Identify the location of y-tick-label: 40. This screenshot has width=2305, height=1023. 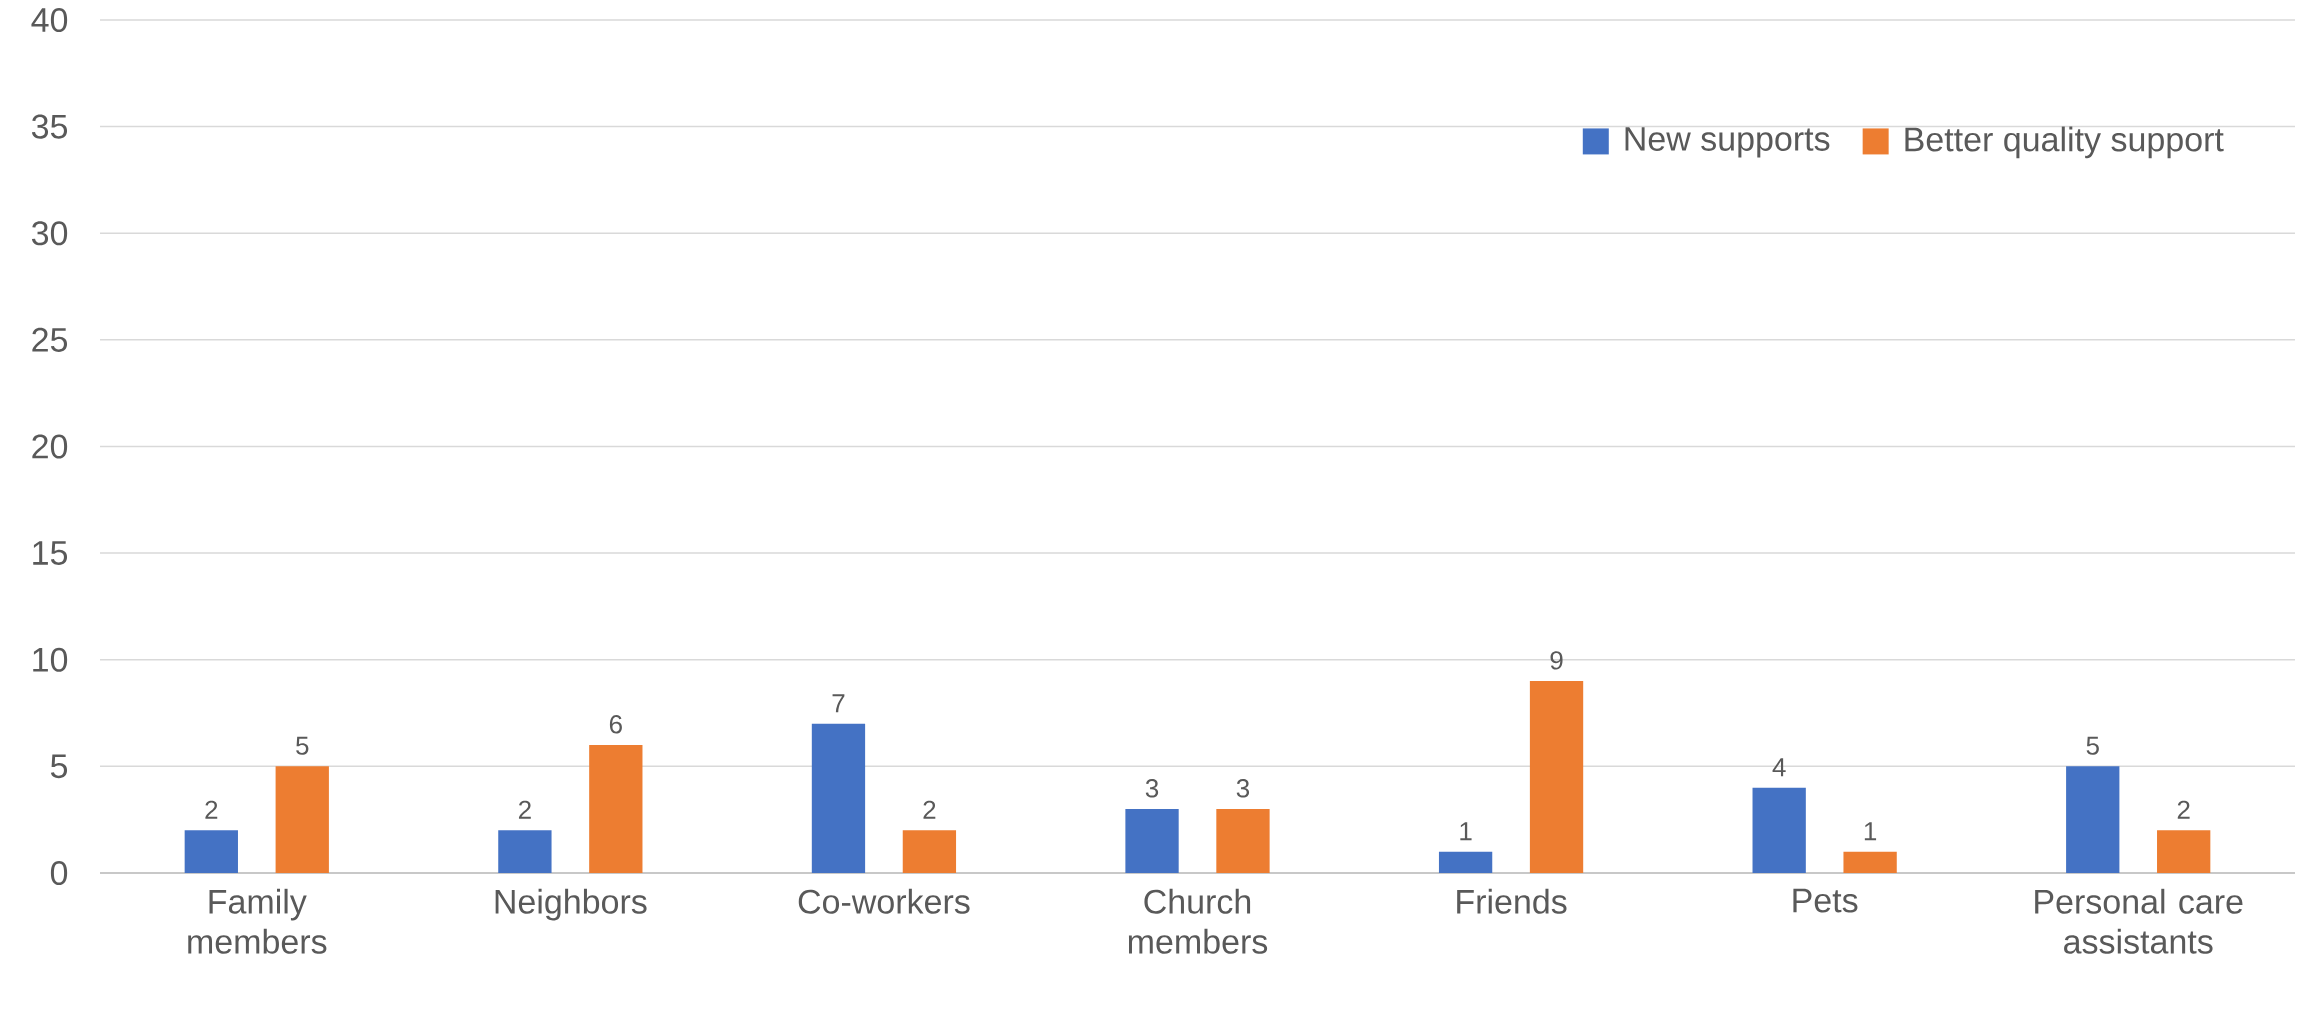
(49, 20).